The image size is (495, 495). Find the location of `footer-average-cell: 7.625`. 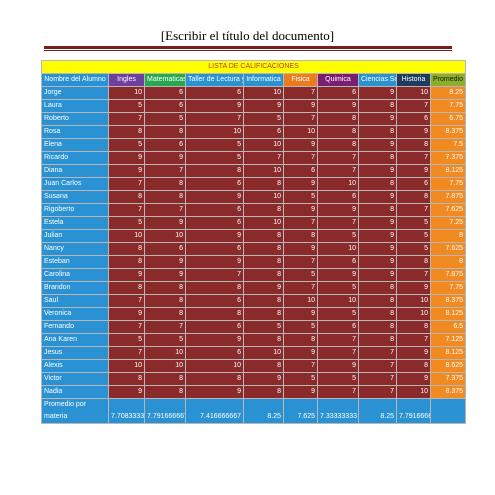

footer-average-cell: 7.625 is located at coordinates (300, 411).